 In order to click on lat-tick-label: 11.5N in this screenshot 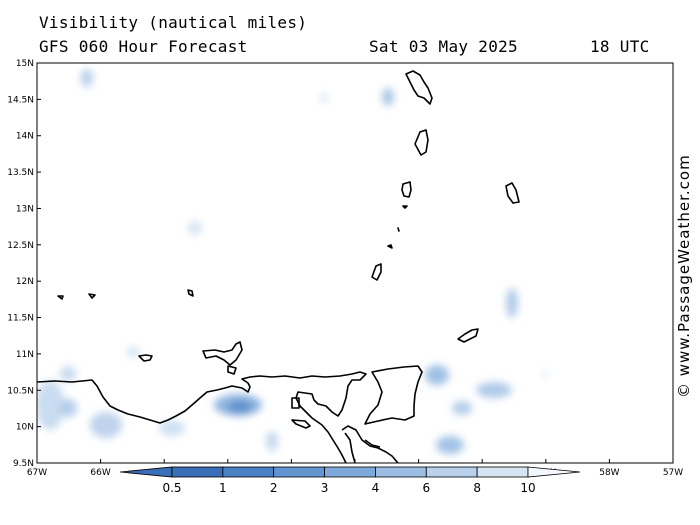, I will do `click(20, 319)`.